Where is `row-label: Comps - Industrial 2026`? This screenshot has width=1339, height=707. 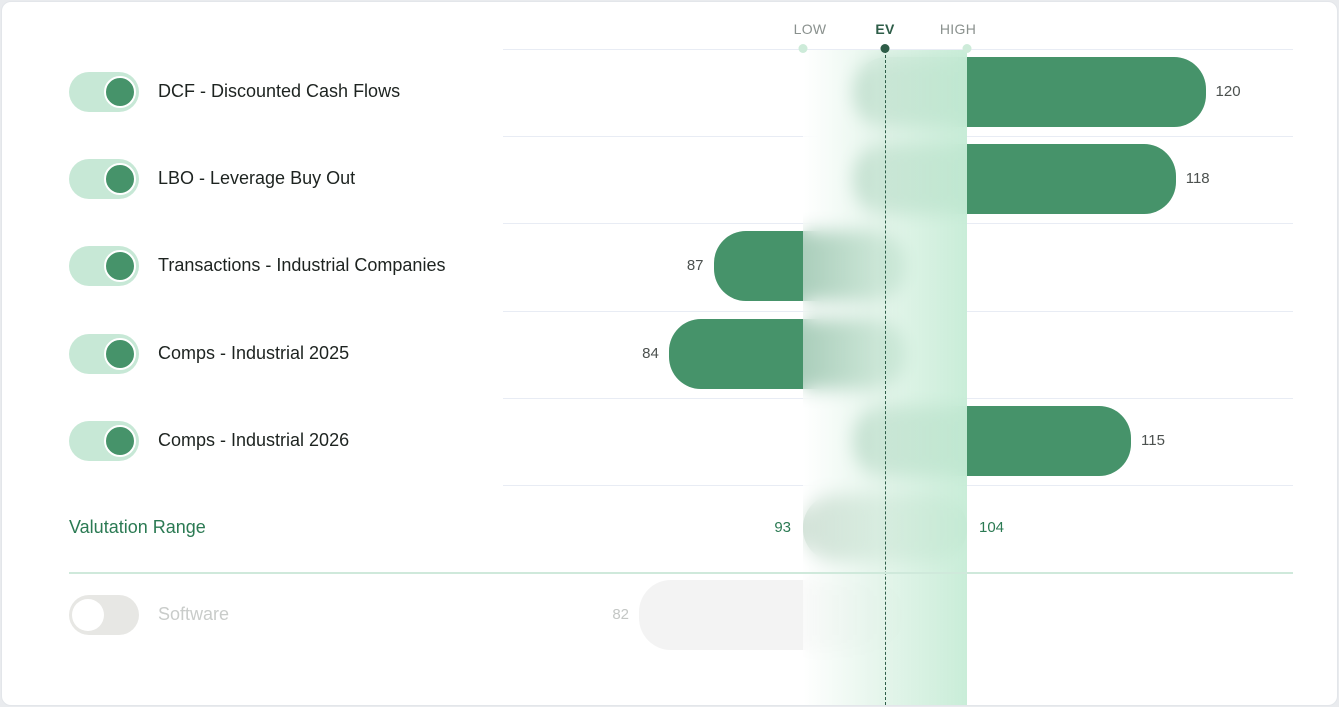
row-label: Comps - Industrial 2026 is located at coordinates (254, 439).